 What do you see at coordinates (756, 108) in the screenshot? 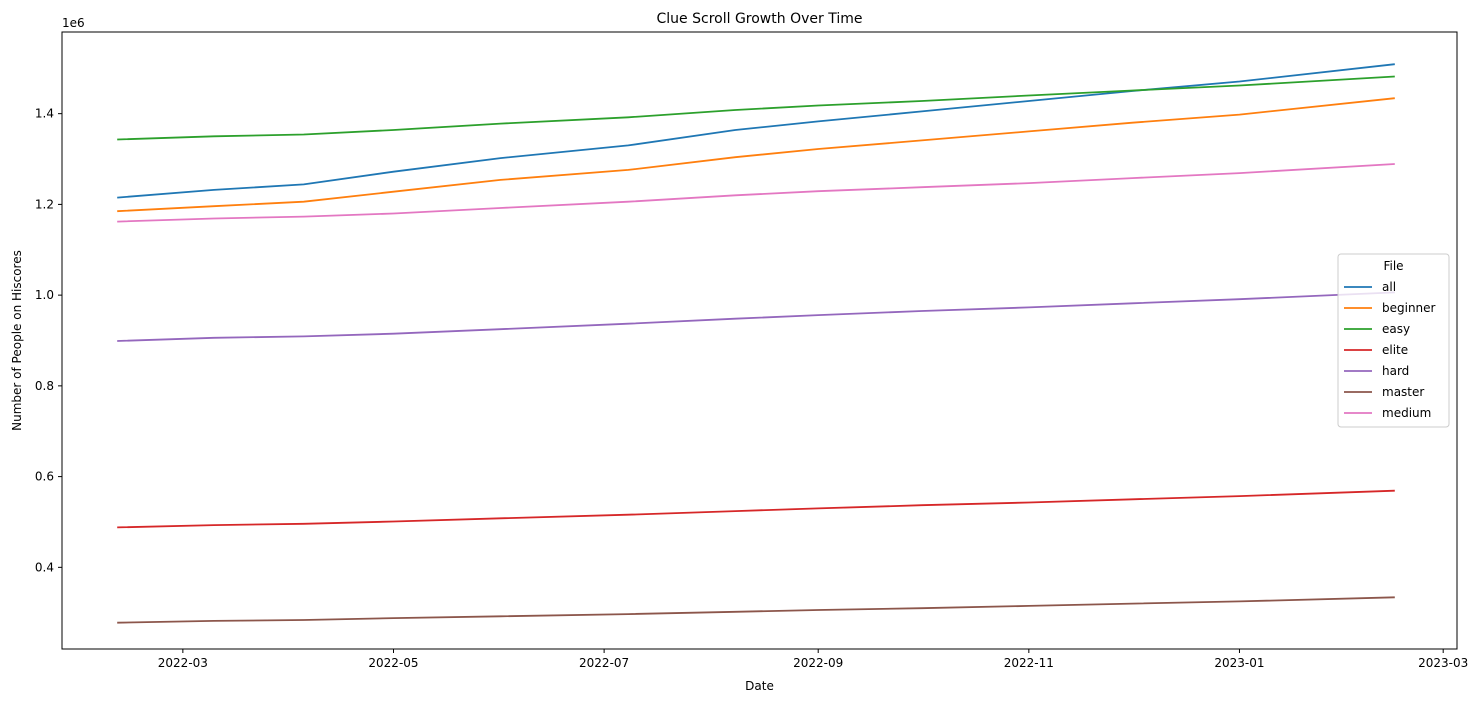
I see `series-line-easy` at bounding box center [756, 108].